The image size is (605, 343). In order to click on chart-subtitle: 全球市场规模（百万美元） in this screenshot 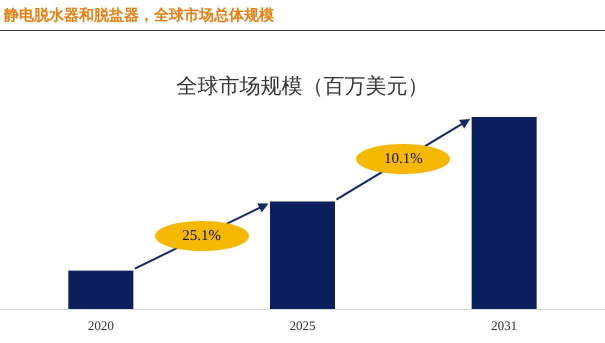, I will do `click(303, 86)`.